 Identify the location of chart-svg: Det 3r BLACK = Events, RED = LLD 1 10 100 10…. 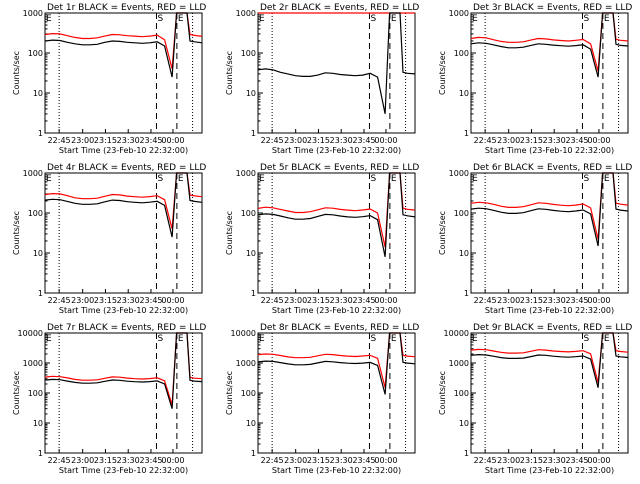
(535, 79).